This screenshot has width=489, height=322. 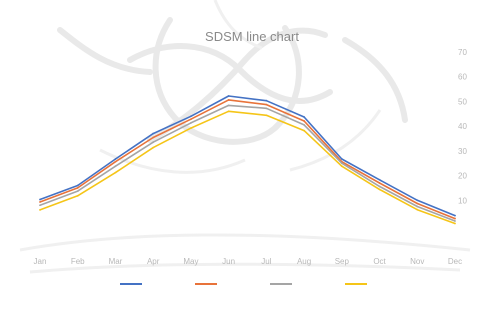 What do you see at coordinates (455, 261) in the screenshot?
I see `x-tick-label: Dec` at bounding box center [455, 261].